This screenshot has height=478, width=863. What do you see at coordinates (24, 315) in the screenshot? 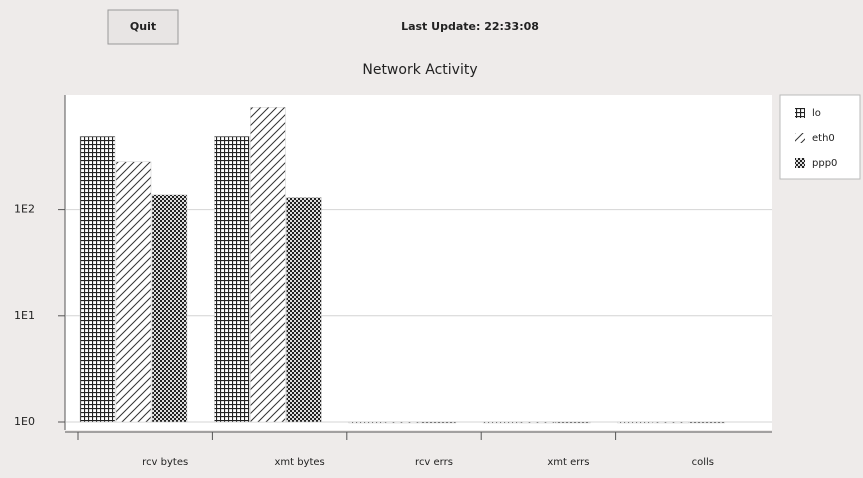
I see `y-tick-label: 1E1` at bounding box center [24, 315].